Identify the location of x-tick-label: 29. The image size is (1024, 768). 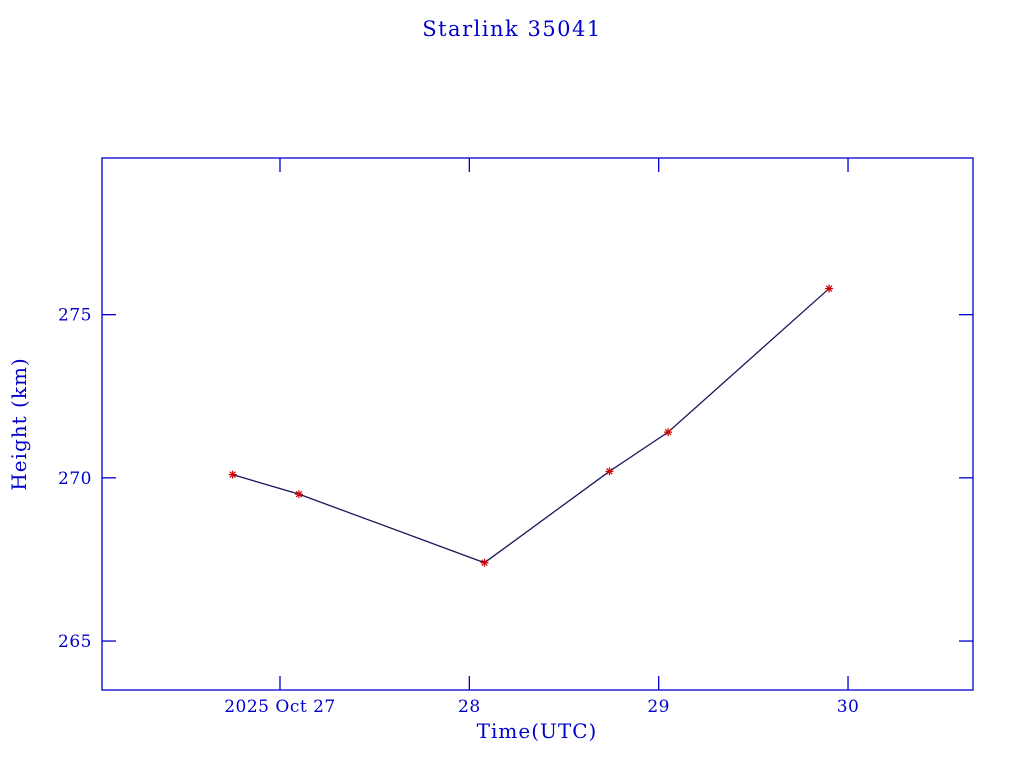
(658, 707).